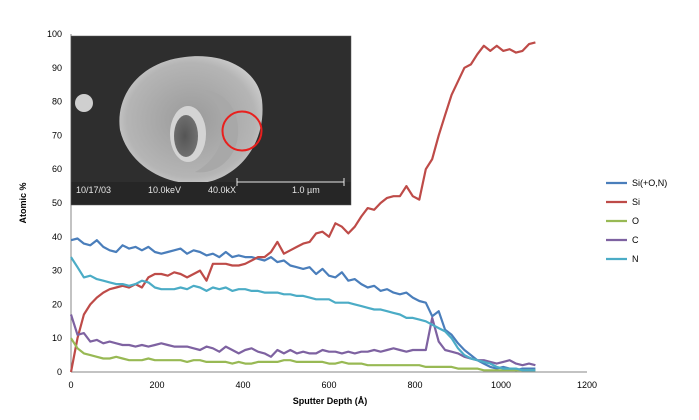 The image size is (699, 420). I want to click on sem-analysis-marker, so click(242, 131).